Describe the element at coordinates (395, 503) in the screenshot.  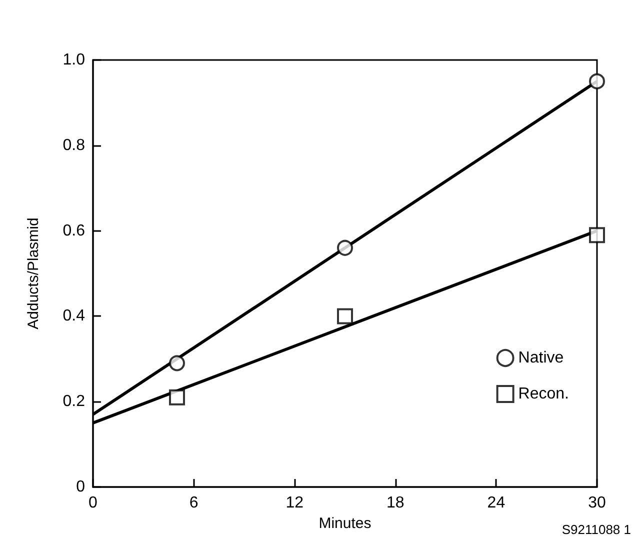
I see `x-tick-label: 18` at that location.